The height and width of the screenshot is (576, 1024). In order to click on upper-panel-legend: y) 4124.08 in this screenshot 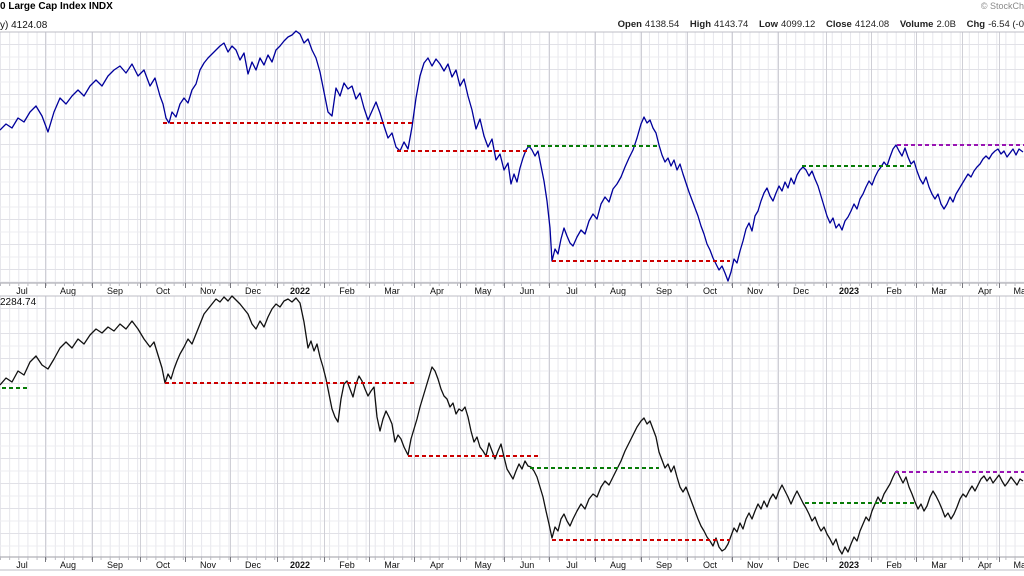, I will do `click(24, 25)`.